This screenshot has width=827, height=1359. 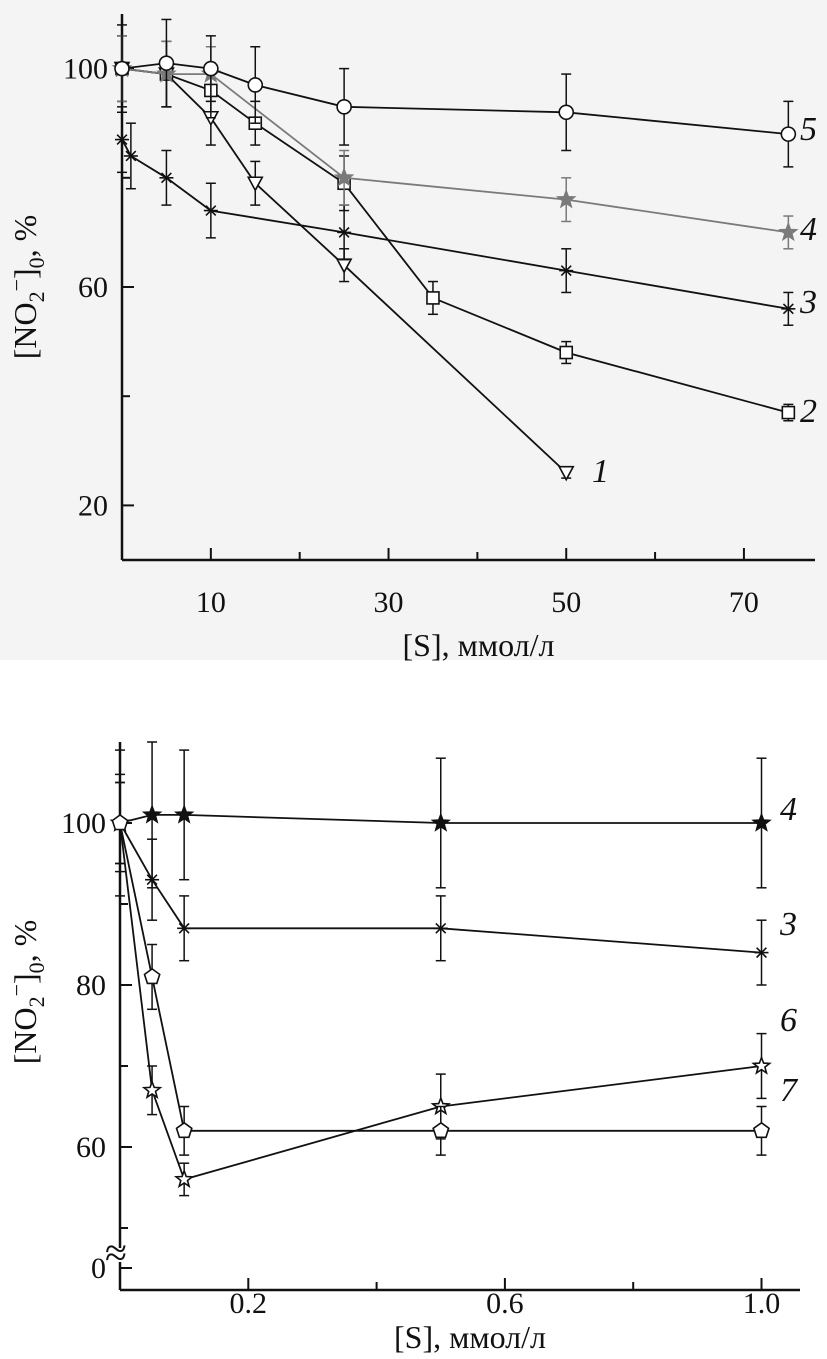 I want to click on x-tick-label: 70, so click(x=744, y=602).